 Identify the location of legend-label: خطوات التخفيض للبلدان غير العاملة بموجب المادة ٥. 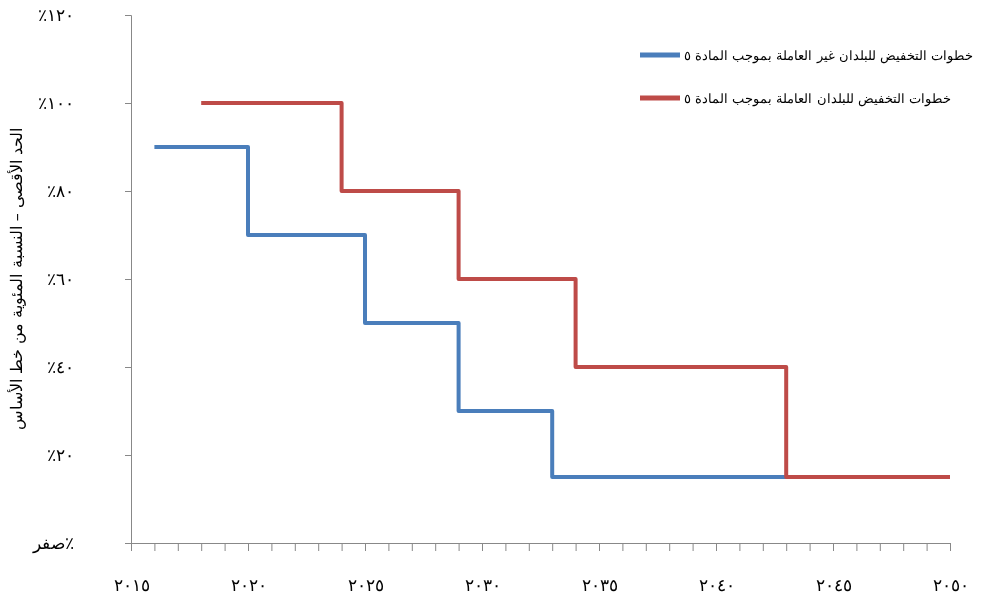
(828, 55).